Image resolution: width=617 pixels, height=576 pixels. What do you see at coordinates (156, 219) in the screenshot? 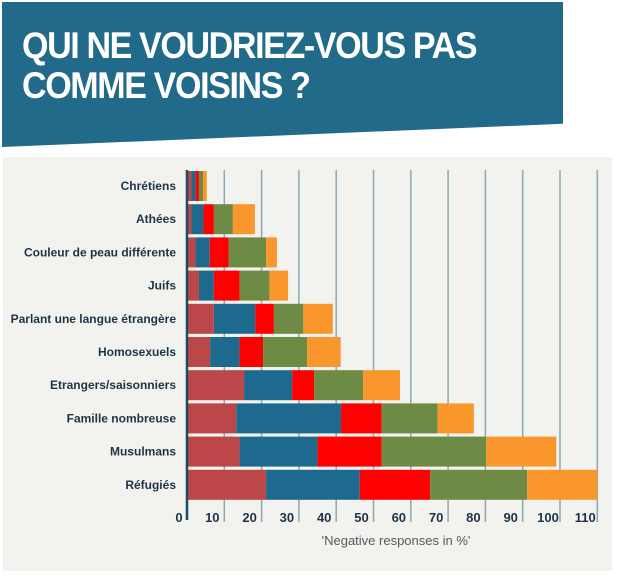
I see `category-label: Athées` at bounding box center [156, 219].